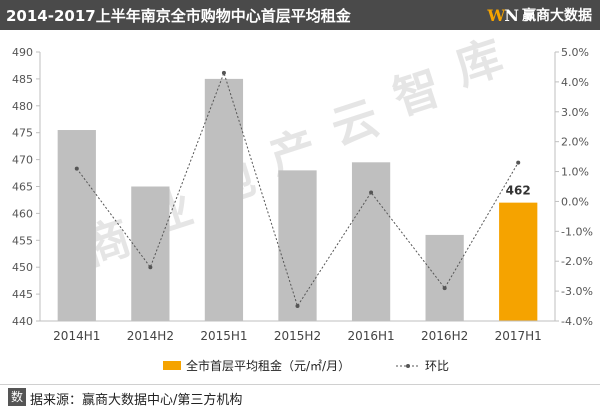 This screenshot has width=600, height=410. I want to click on left-tick-label: 490, so click(22, 52).